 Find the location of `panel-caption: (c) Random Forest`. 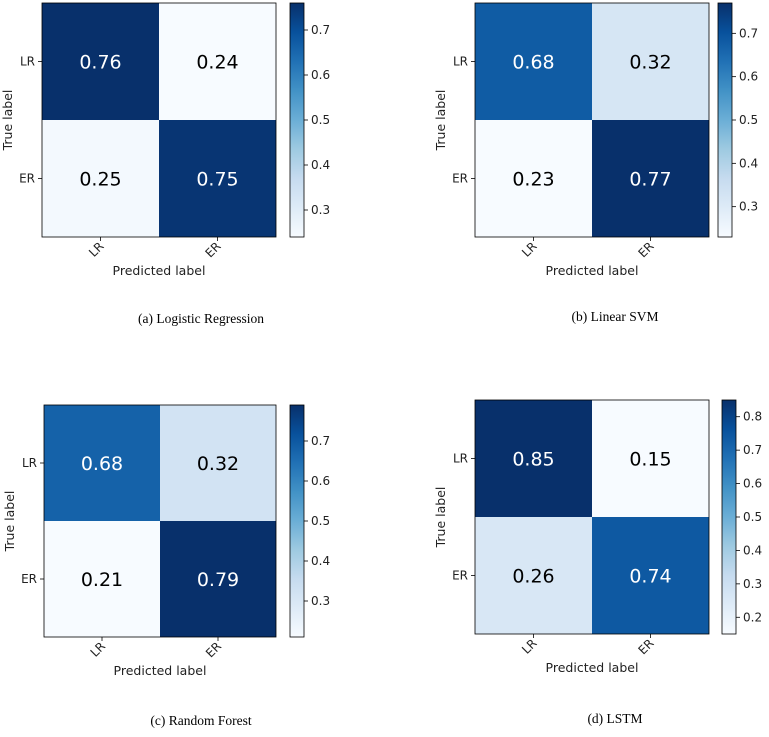

panel-caption: (c) Random Forest is located at coordinates (200, 720).